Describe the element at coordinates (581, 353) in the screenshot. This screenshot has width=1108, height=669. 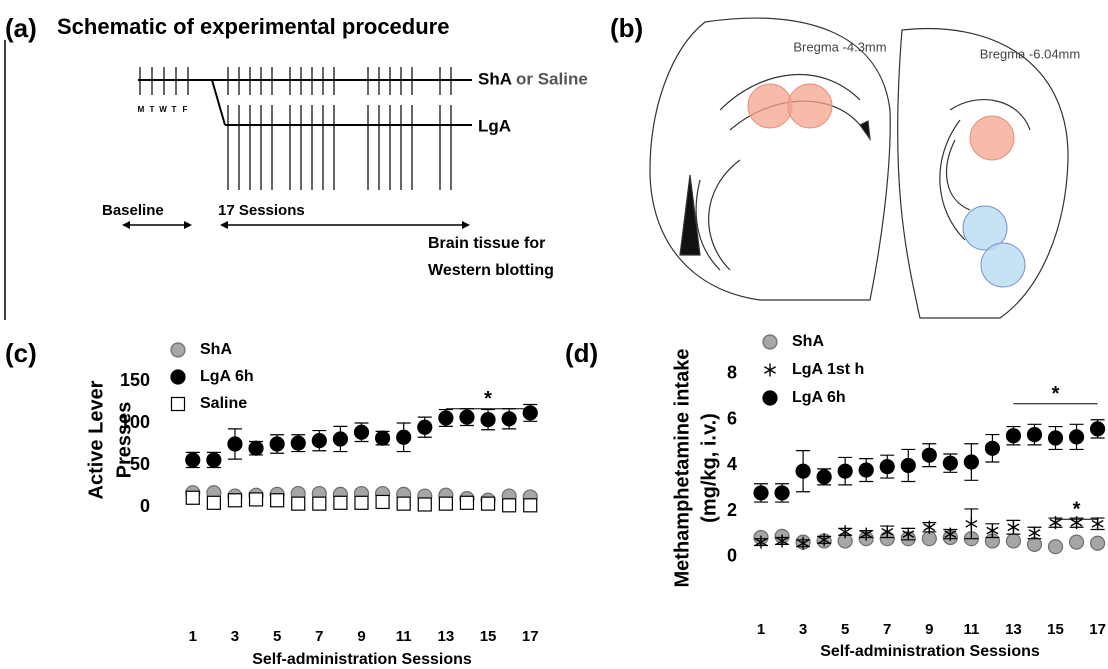
I see `panel-label: (d)` at that location.